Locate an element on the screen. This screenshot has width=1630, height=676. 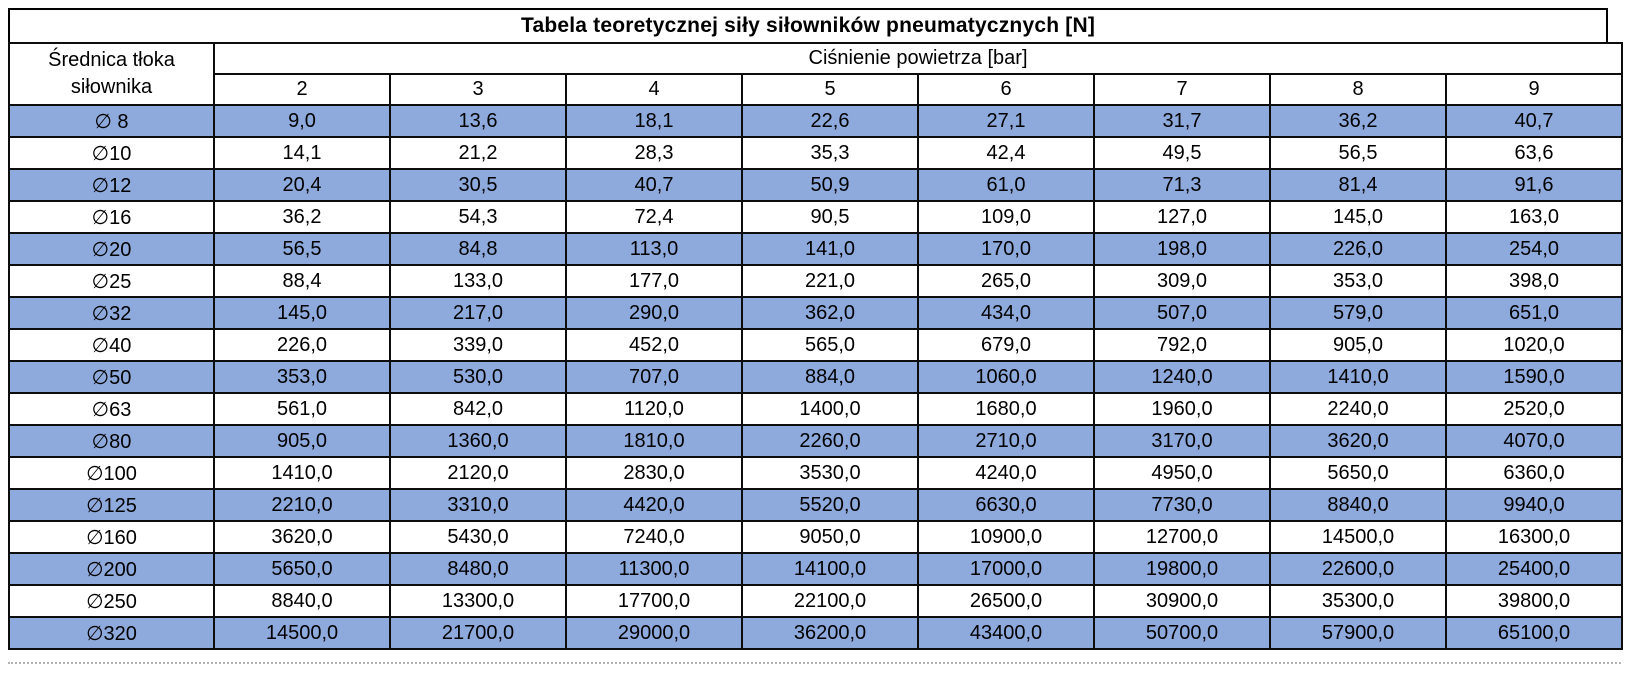
force-value-cell: 19800,0 is located at coordinates (1182, 569).